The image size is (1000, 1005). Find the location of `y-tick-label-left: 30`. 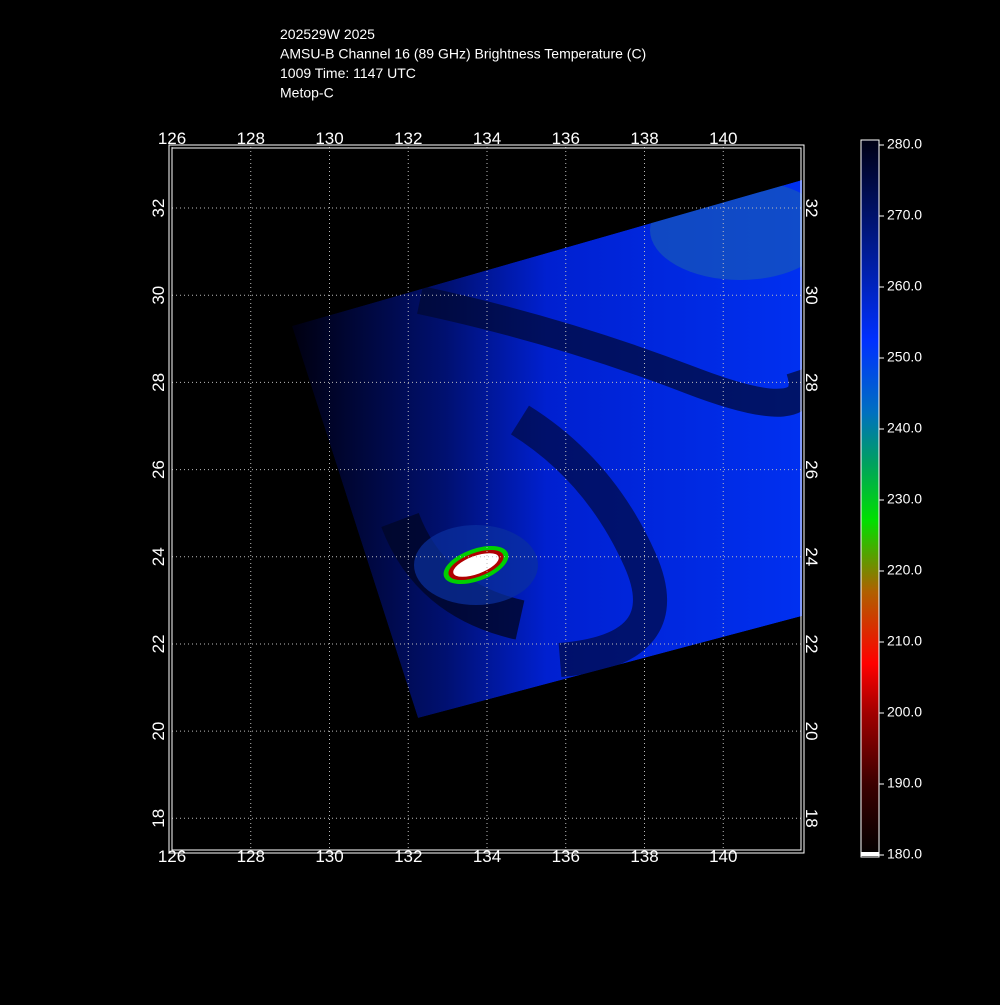

y-tick-label-left: 30 is located at coordinates (158, 295).